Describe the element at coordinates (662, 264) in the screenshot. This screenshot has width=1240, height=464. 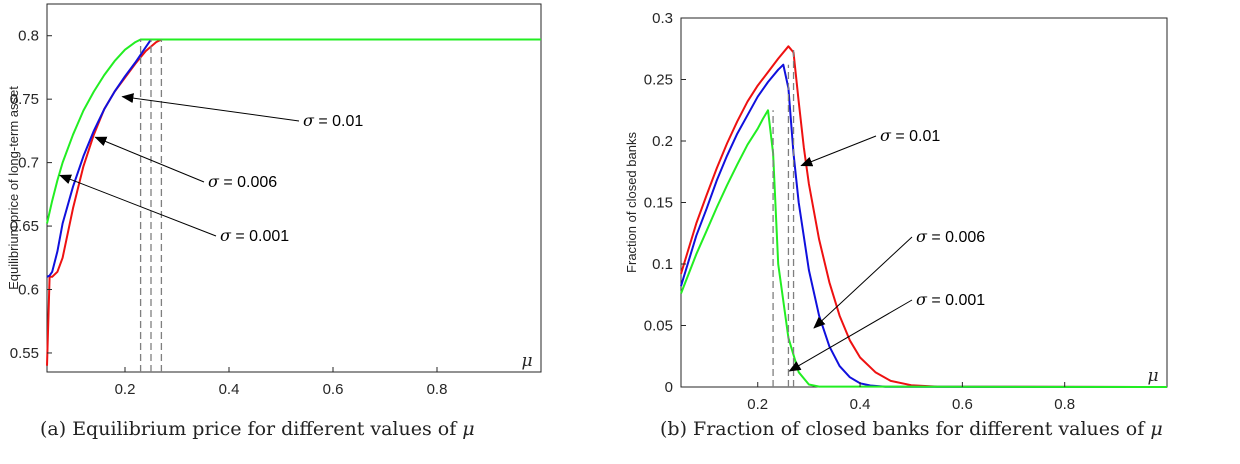
I see `y-tick-label-2: 0.1` at that location.